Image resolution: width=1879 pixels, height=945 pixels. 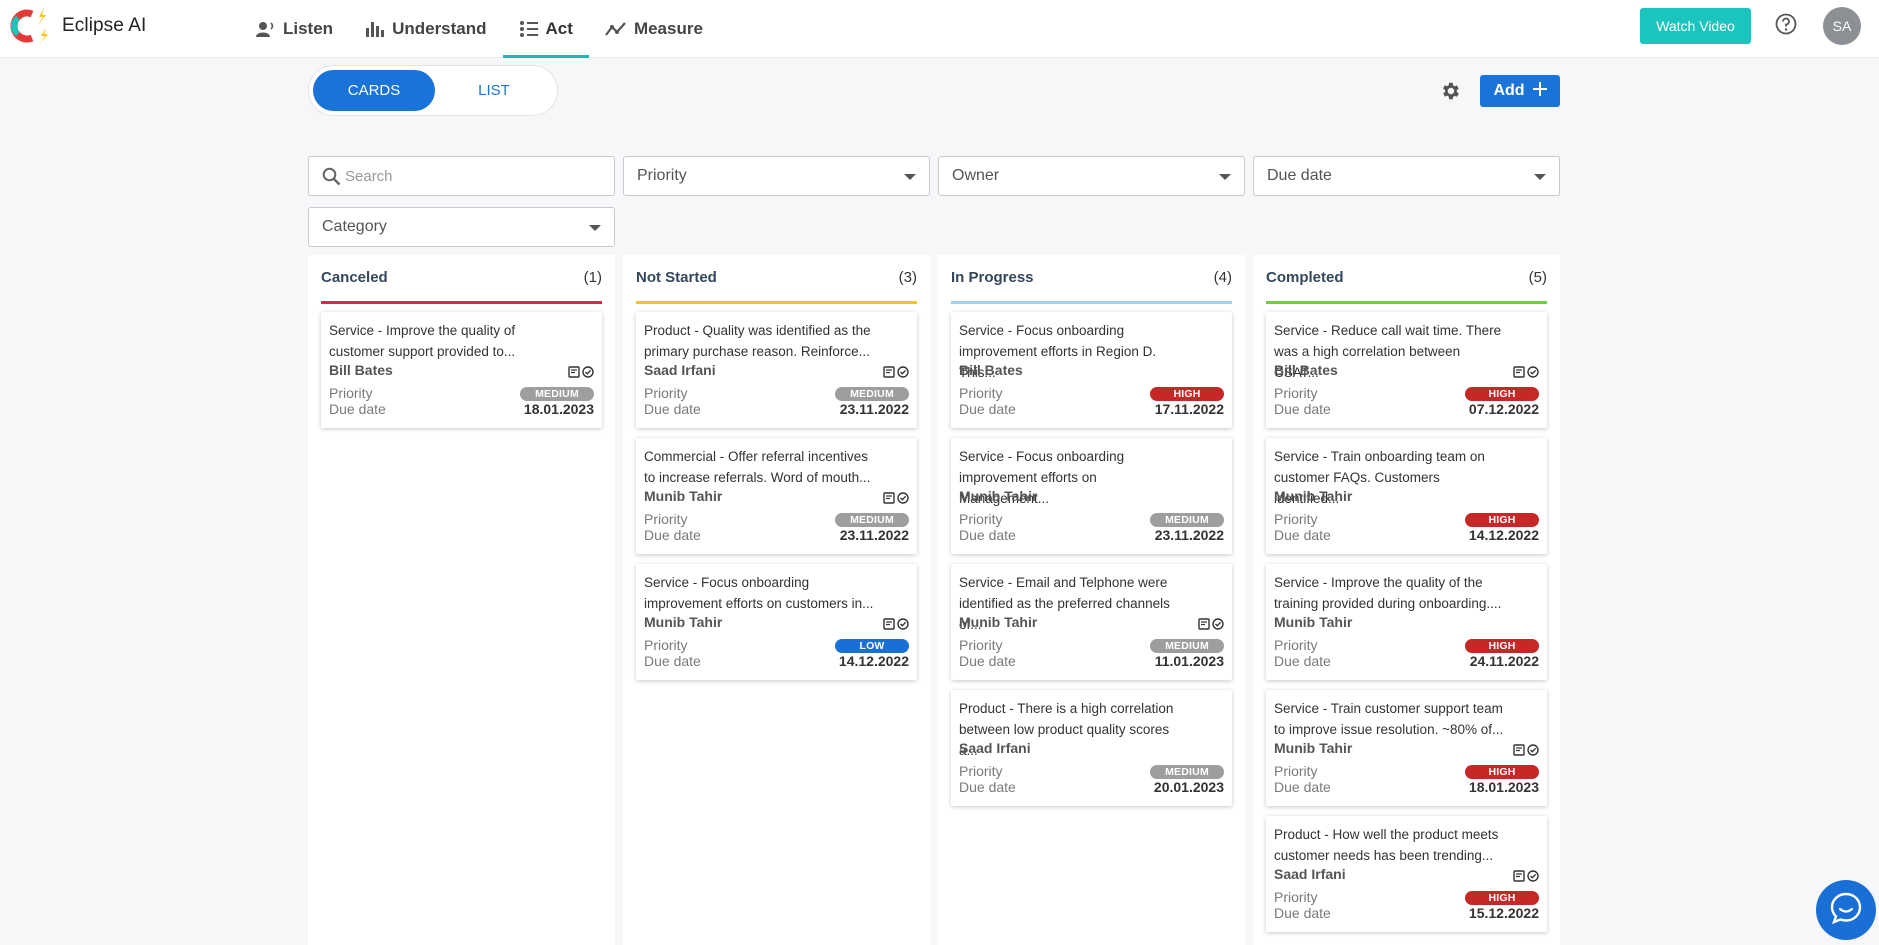 I want to click on search-input, so click(x=473, y=176).